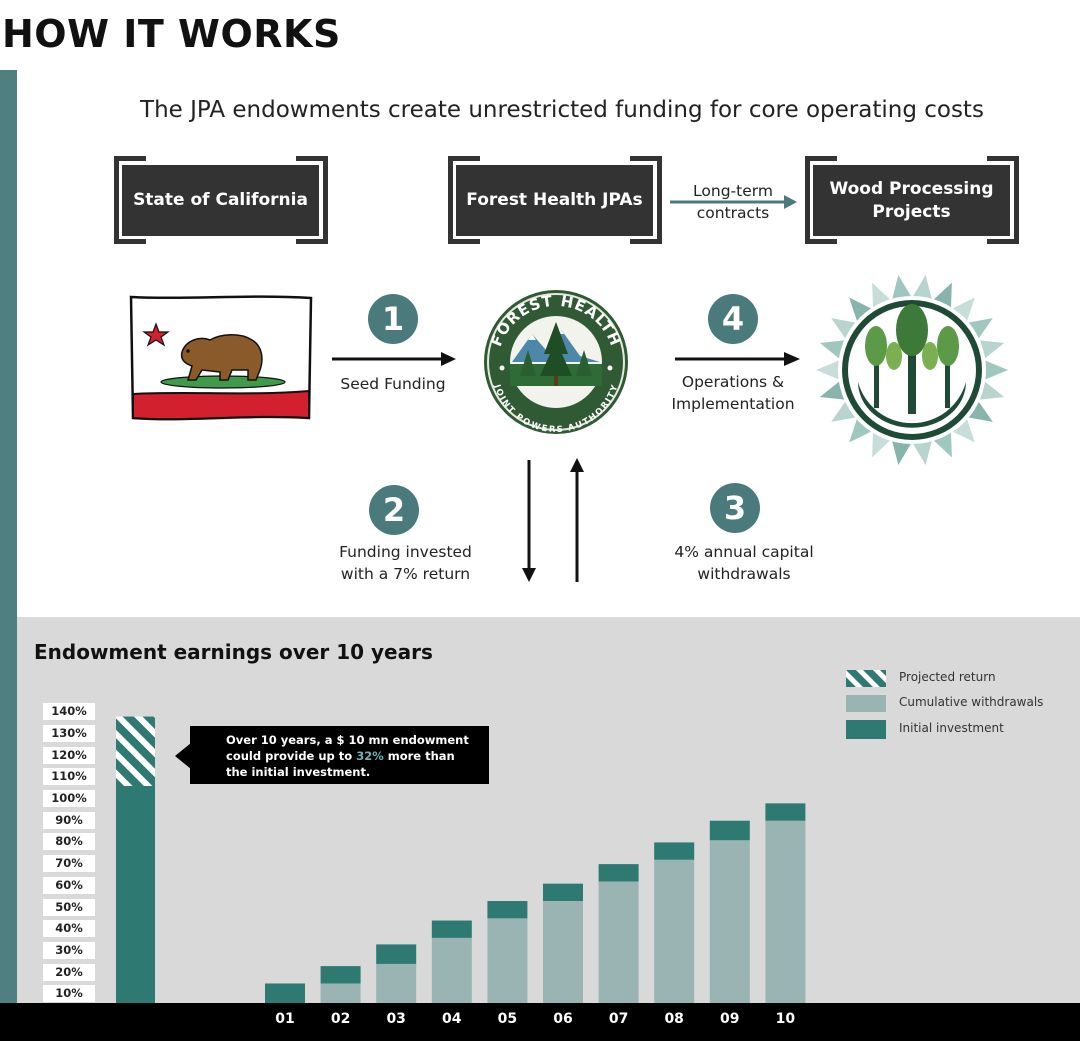  Describe the element at coordinates (347, 740) in the screenshot. I see `callout-line1: Over 10 years, a $ 10 mn endowment` at that location.